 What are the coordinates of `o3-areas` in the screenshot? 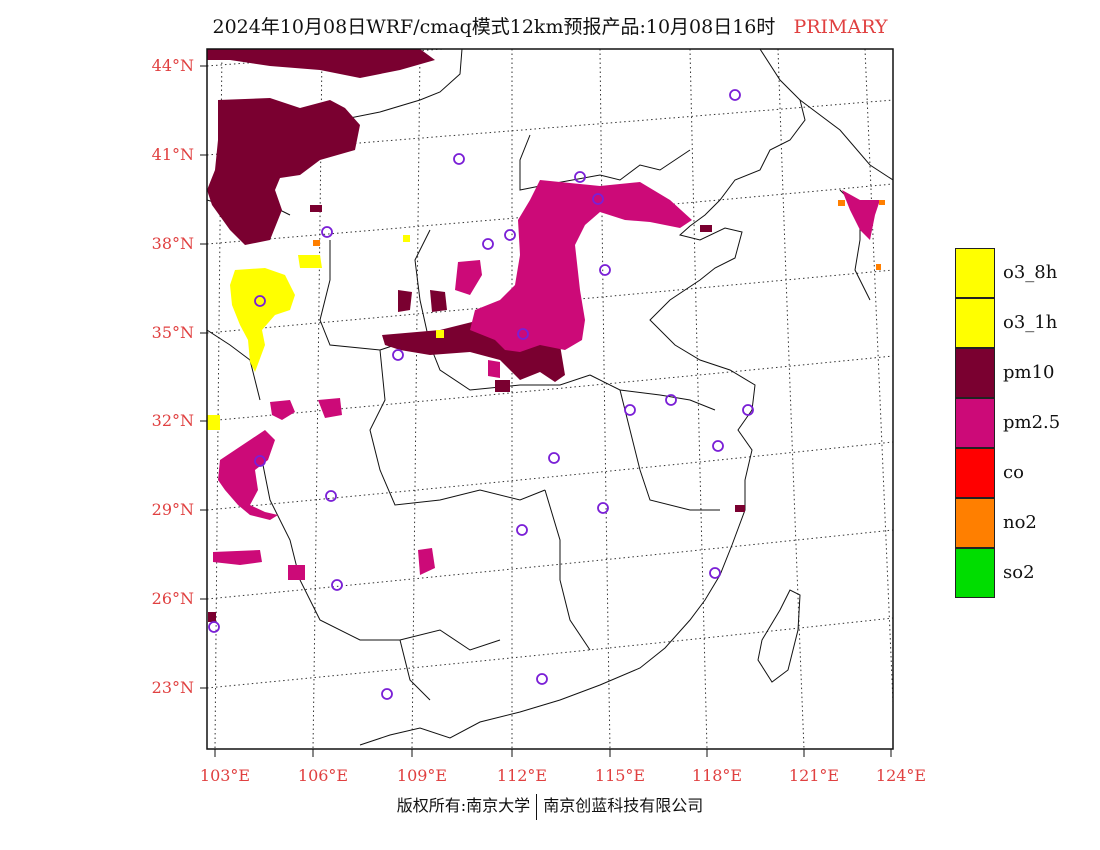 It's located at (325, 332).